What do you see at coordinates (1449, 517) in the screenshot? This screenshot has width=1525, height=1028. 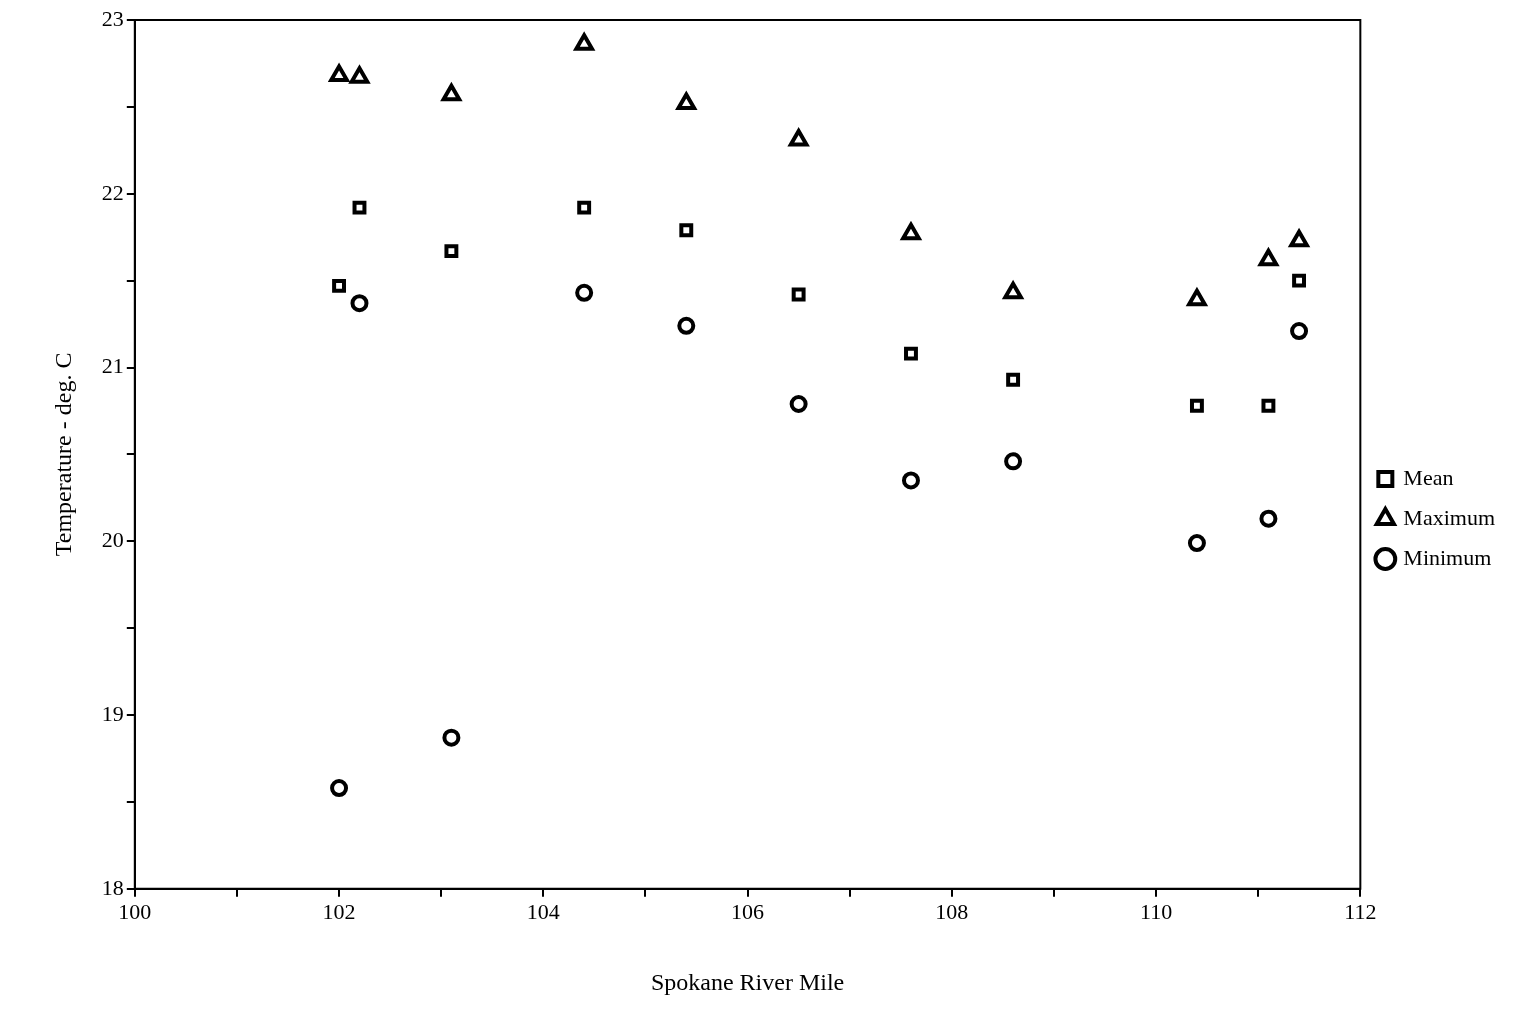 I see `legend-label: Maximum` at bounding box center [1449, 517].